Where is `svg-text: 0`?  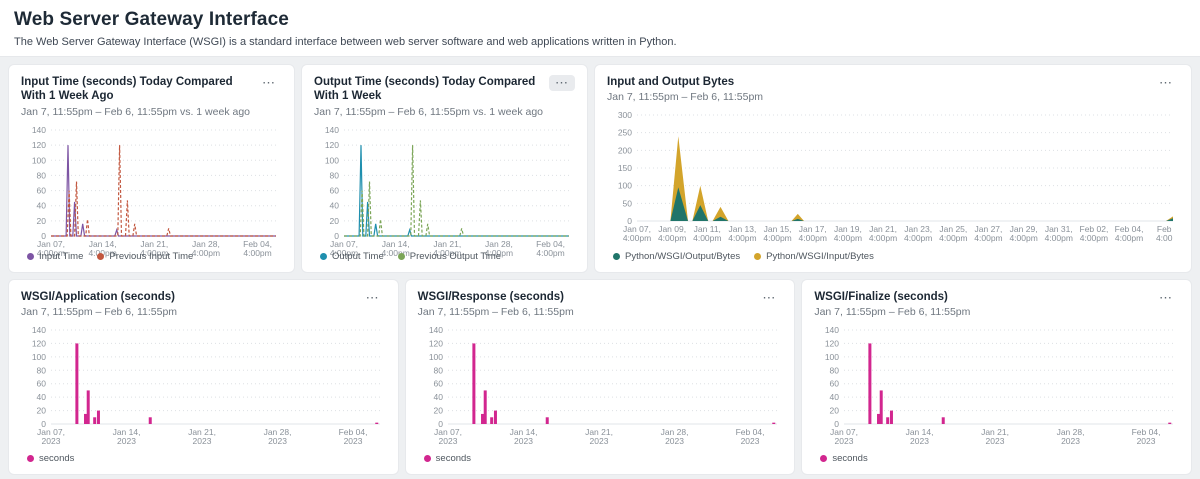
svg-text: 0 is located at coordinates (837, 424).